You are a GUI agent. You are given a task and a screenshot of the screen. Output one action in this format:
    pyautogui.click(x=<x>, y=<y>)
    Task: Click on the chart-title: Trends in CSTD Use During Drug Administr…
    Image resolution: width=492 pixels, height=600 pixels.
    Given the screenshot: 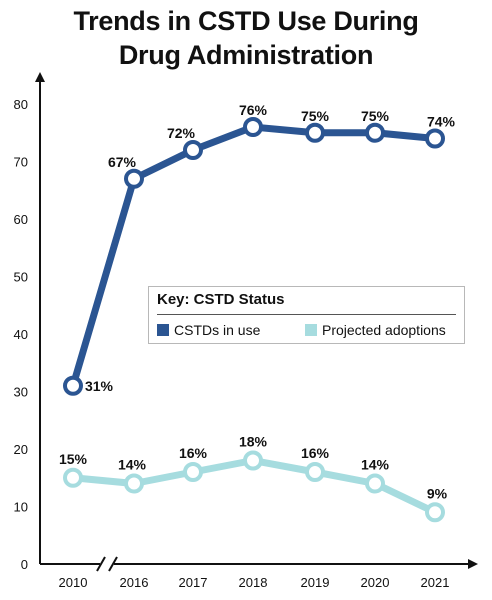 What is the action you would take?
    pyautogui.click(x=246, y=38)
    